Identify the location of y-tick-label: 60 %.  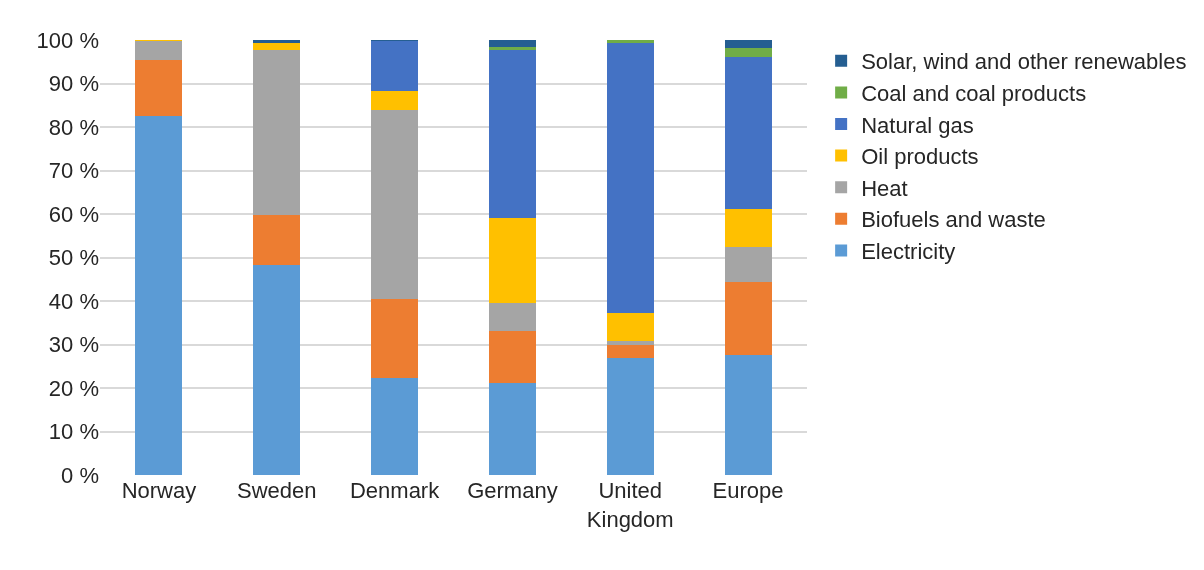
(73, 214).